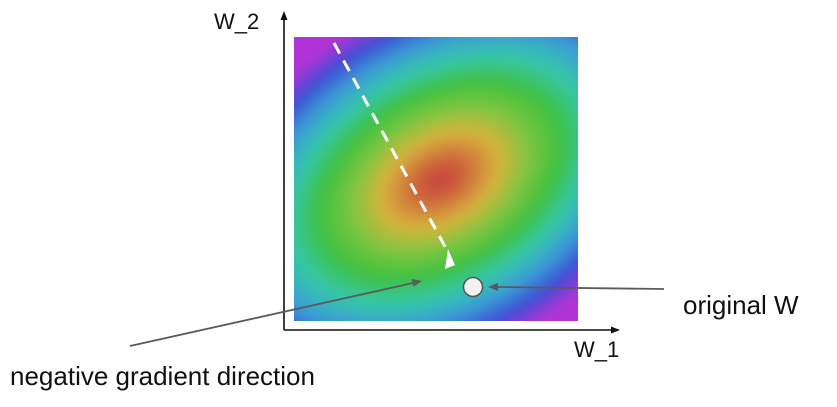  Describe the element at coordinates (493, 287) in the screenshot. I see `original-w-pointer-arrow-icon` at that location.